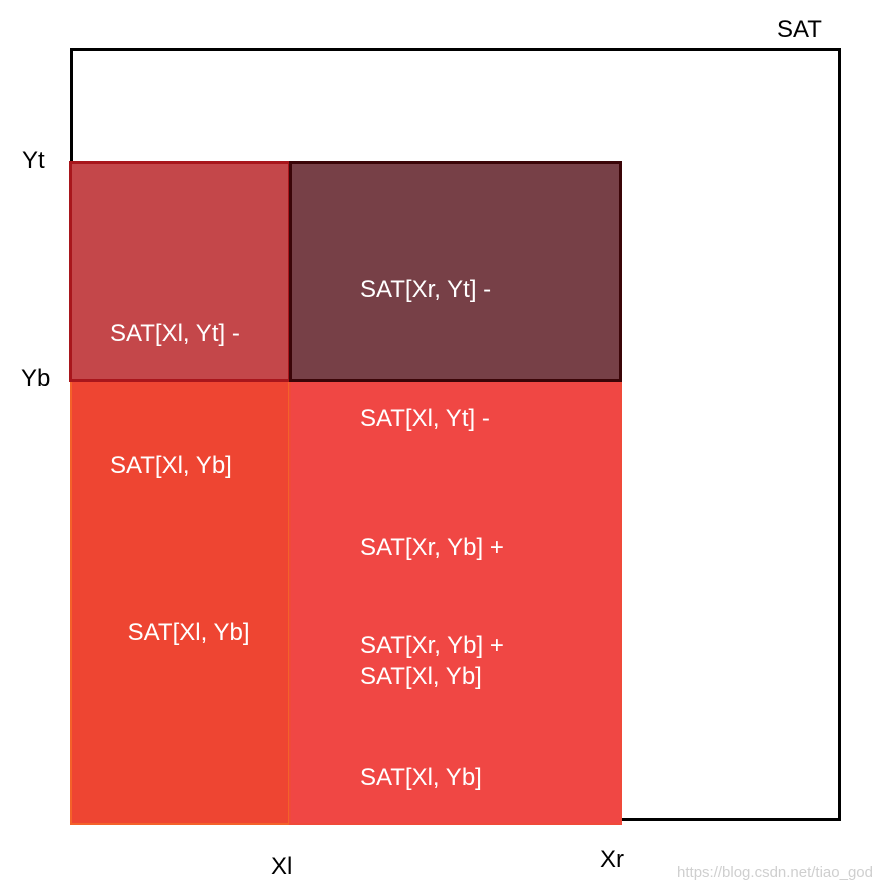  Describe the element at coordinates (188, 632) in the screenshot. I see `region-bottom-left-line-1: SAT[Xl, Yb]` at that location.